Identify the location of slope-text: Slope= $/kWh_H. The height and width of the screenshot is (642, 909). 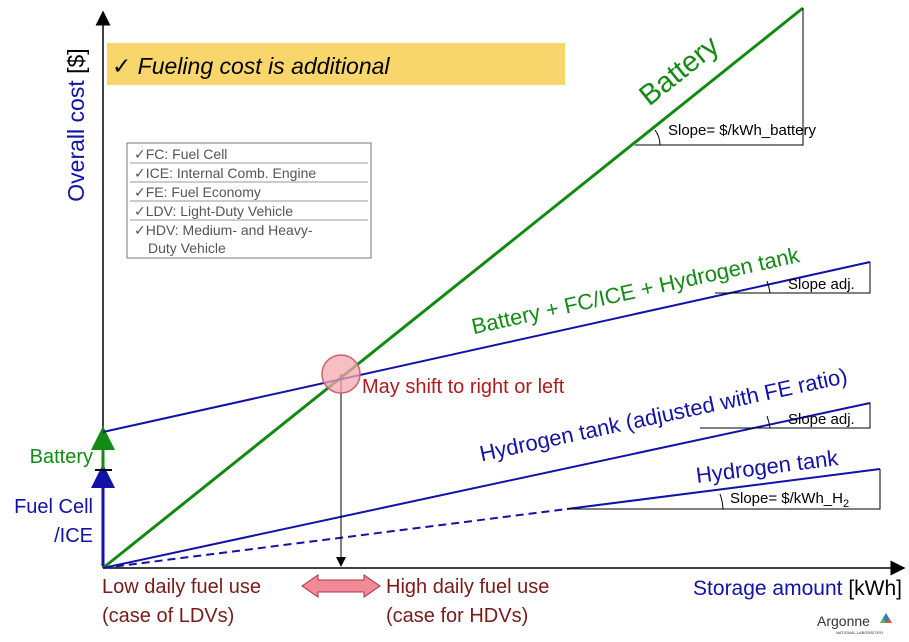
(786, 498).